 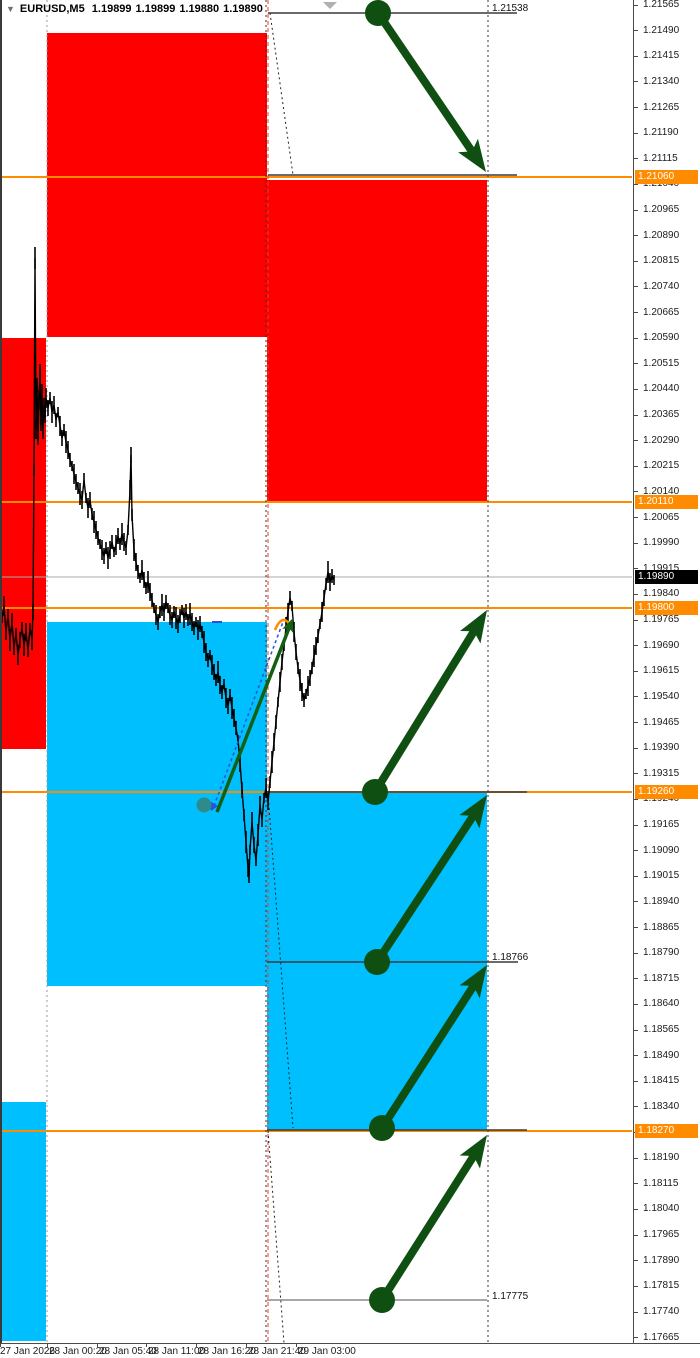 What do you see at coordinates (661, 389) in the screenshot?
I see `price-axis-label: 1.20440` at bounding box center [661, 389].